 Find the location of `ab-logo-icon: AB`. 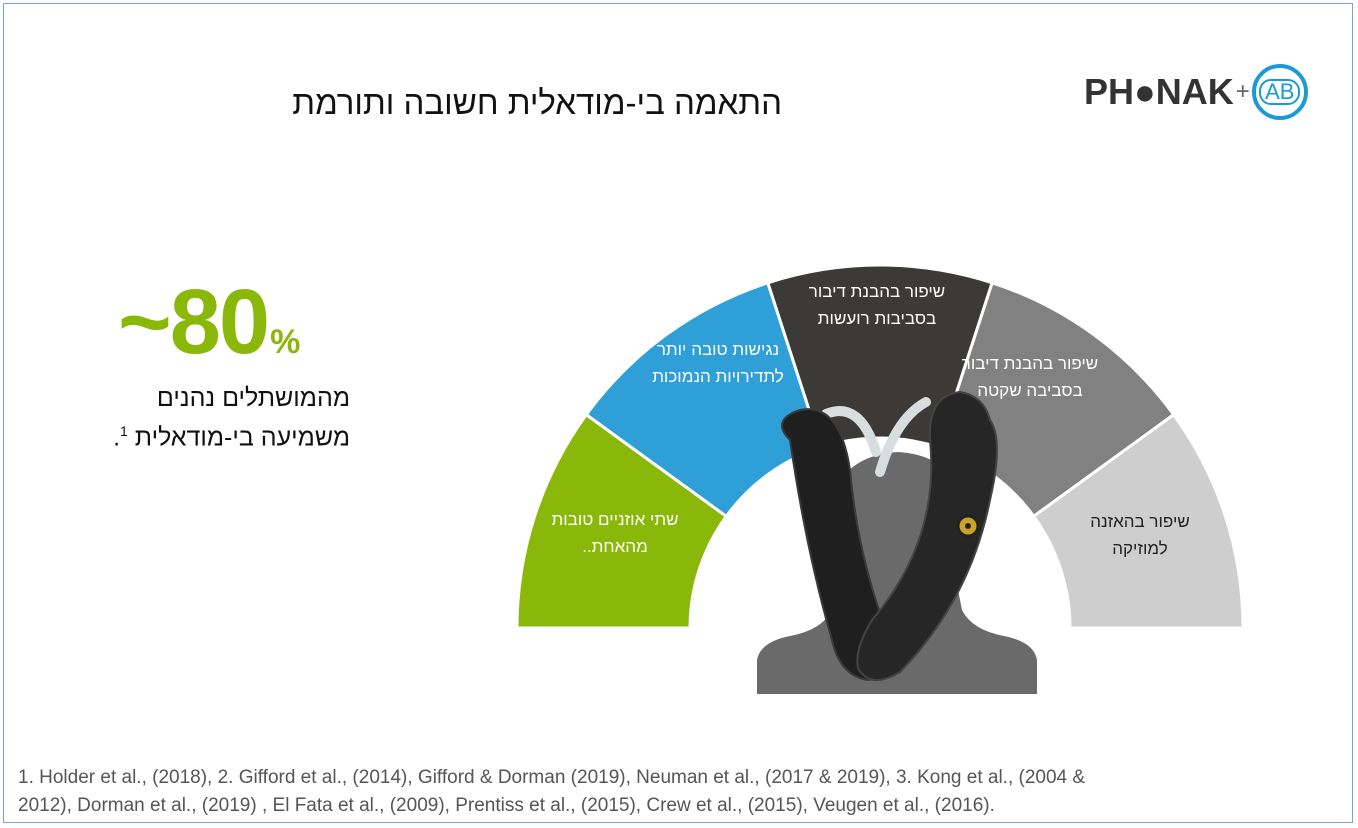

ab-logo-icon: AB is located at coordinates (1279, 92).